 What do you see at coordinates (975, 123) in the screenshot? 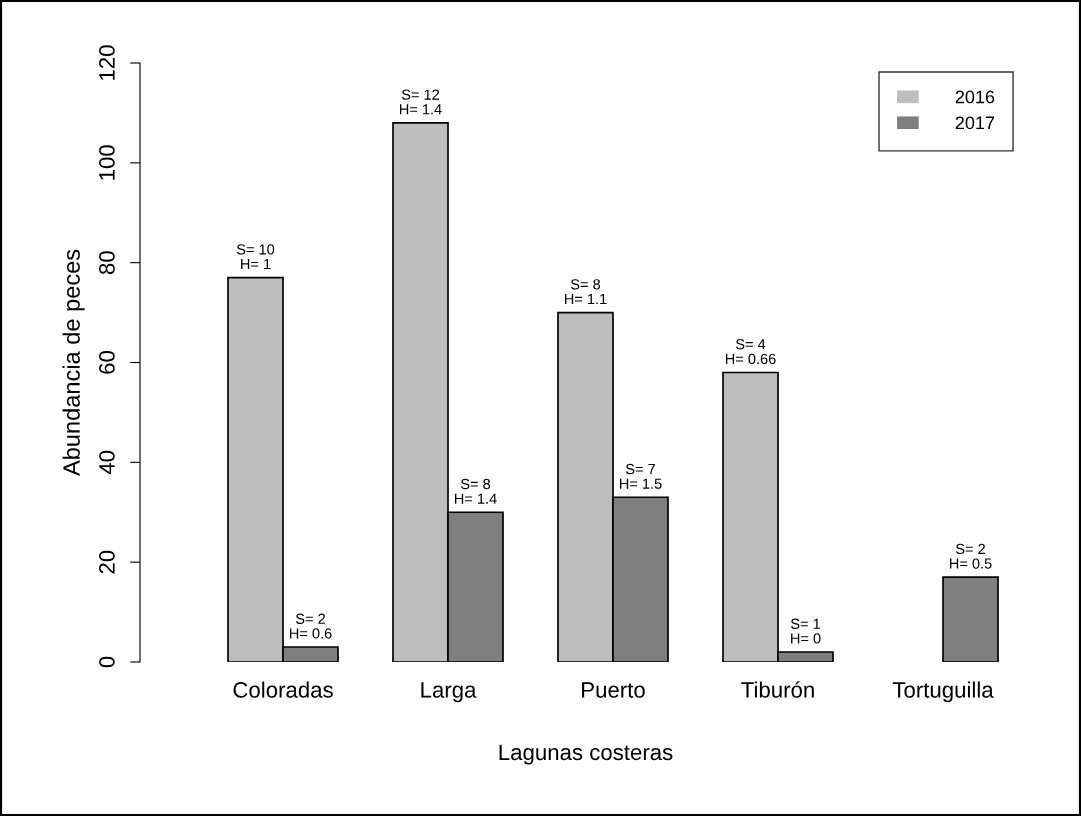
I see `legend-label: 2017` at bounding box center [975, 123].